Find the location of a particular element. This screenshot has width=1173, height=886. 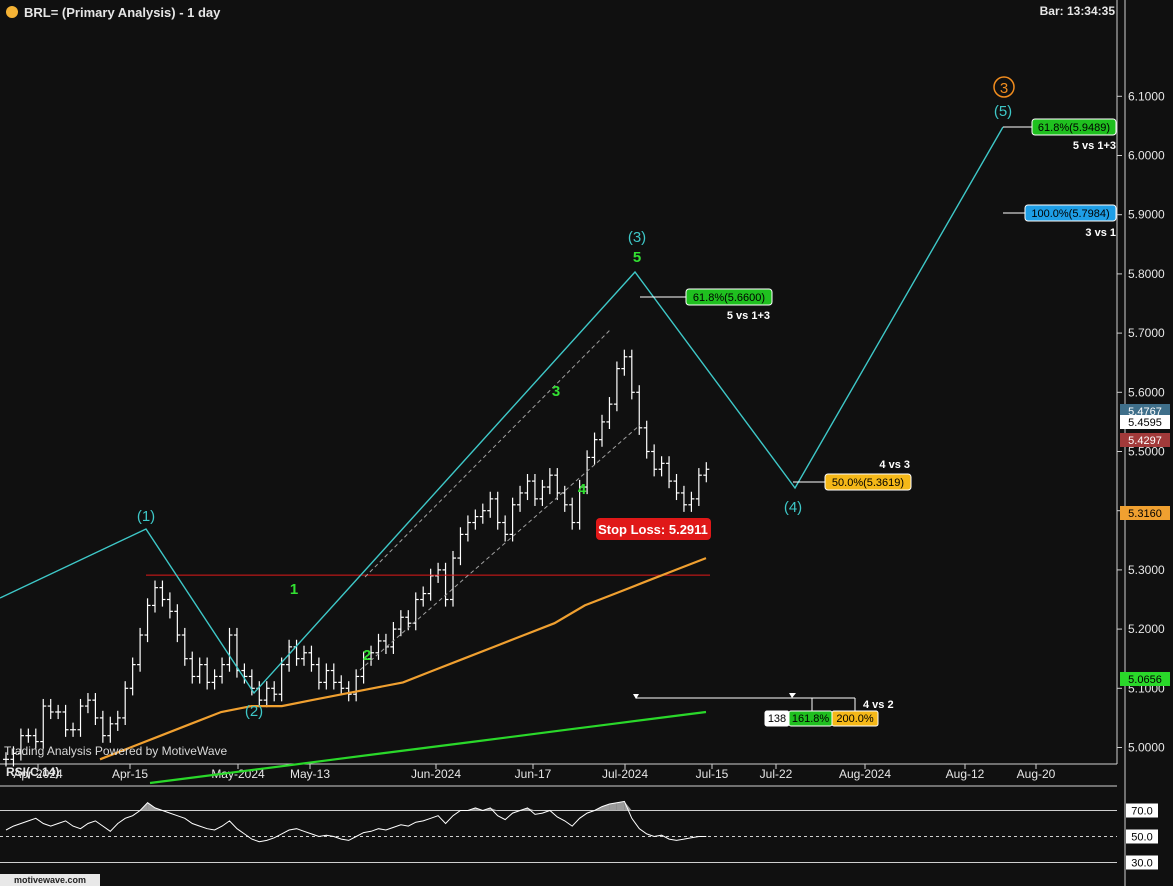

rsi-line is located at coordinates (356, 821).